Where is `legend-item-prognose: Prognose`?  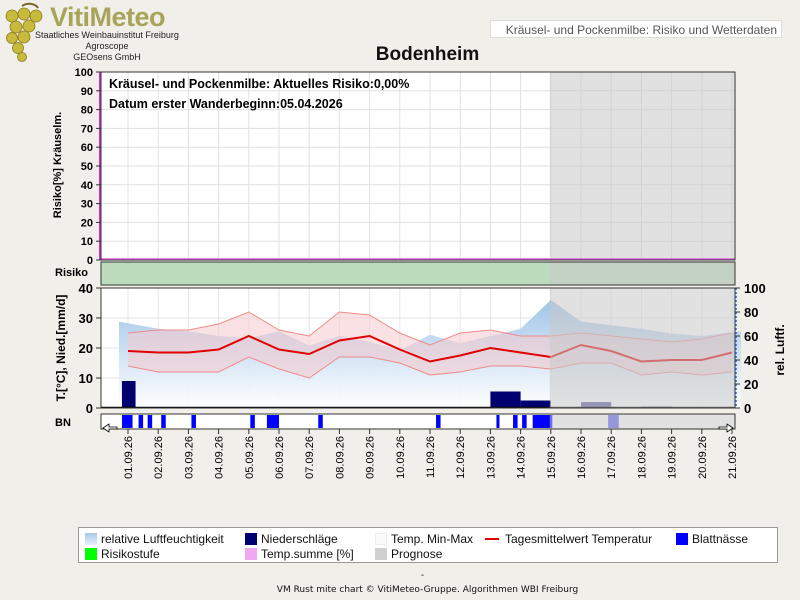 legend-item-prognose: Prognose is located at coordinates (408, 553).